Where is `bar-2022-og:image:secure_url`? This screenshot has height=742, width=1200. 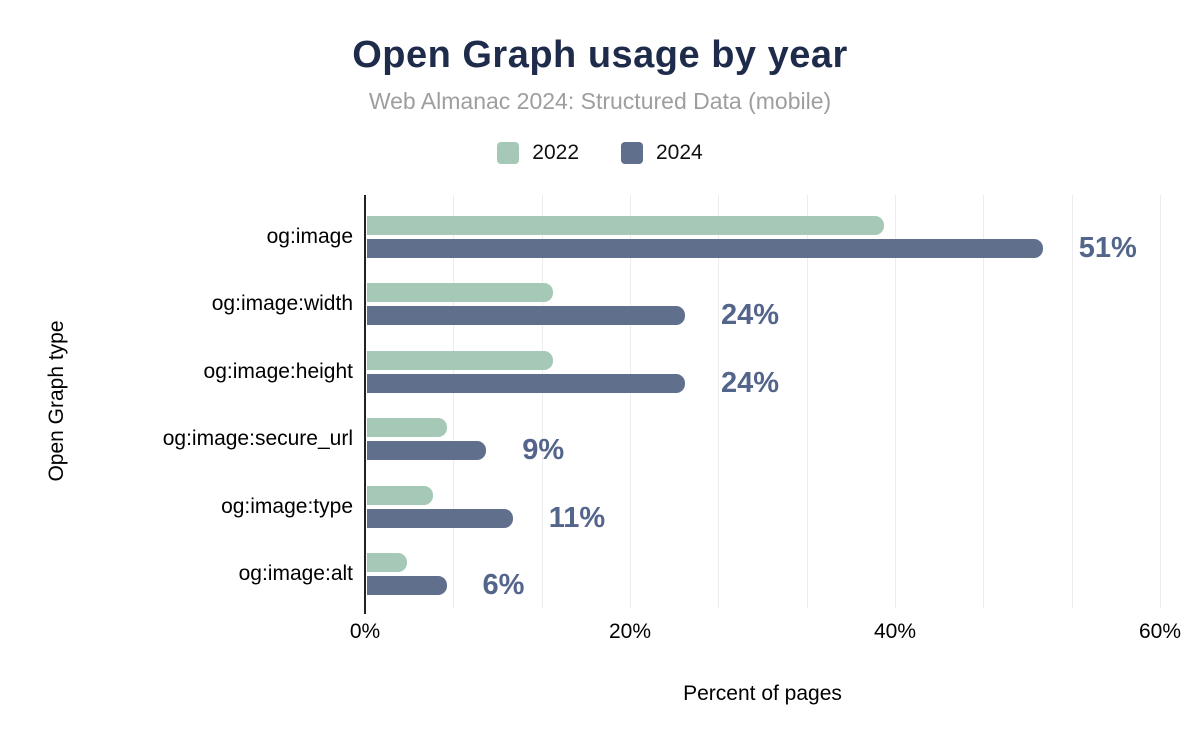 bar-2022-og:image:secure_url is located at coordinates (407, 428).